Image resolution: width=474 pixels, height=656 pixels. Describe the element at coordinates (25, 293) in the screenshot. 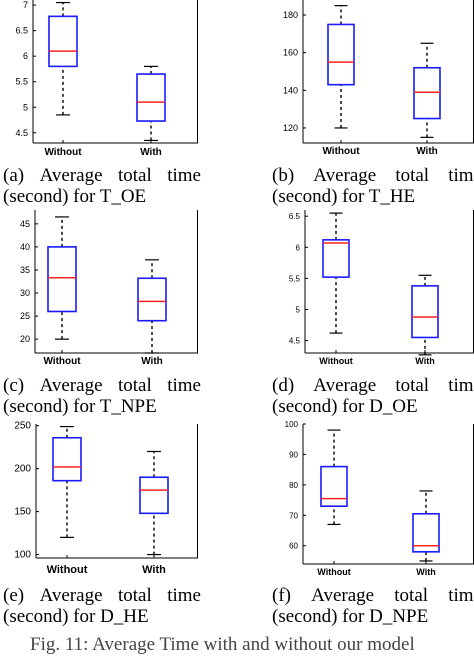

I see `y-tick-label: 30` at that location.